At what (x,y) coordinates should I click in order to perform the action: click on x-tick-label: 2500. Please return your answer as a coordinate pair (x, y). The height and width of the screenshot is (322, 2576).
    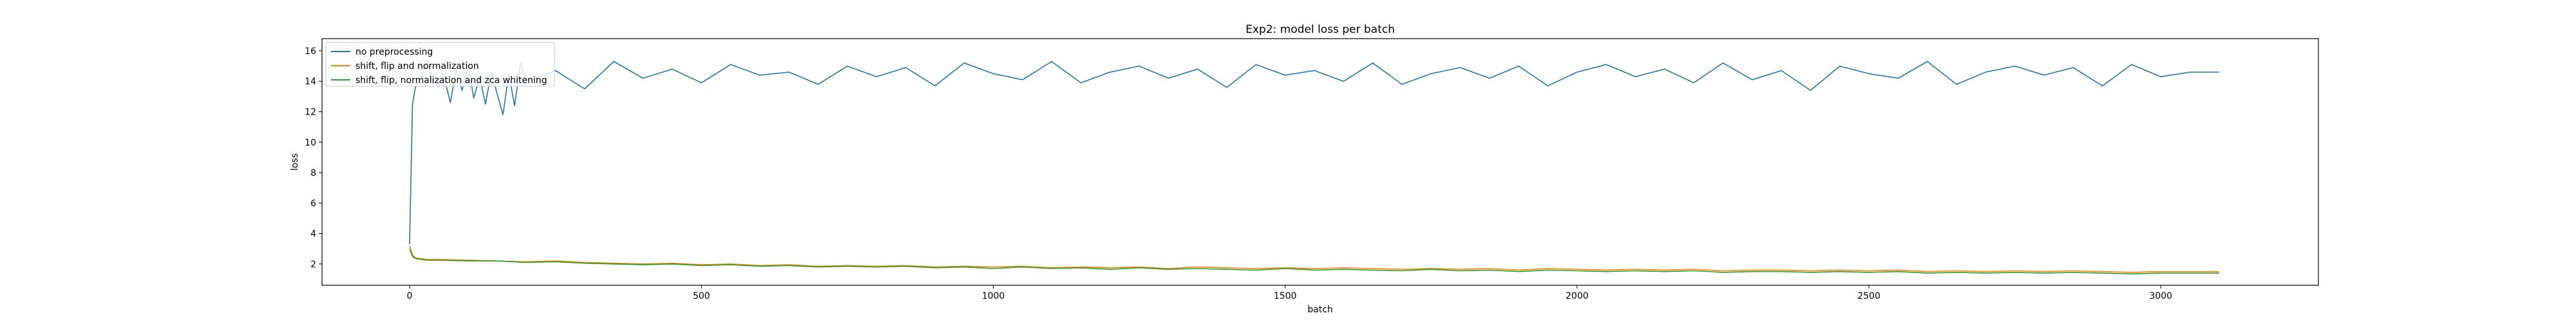
    Looking at the image, I should click on (1869, 296).